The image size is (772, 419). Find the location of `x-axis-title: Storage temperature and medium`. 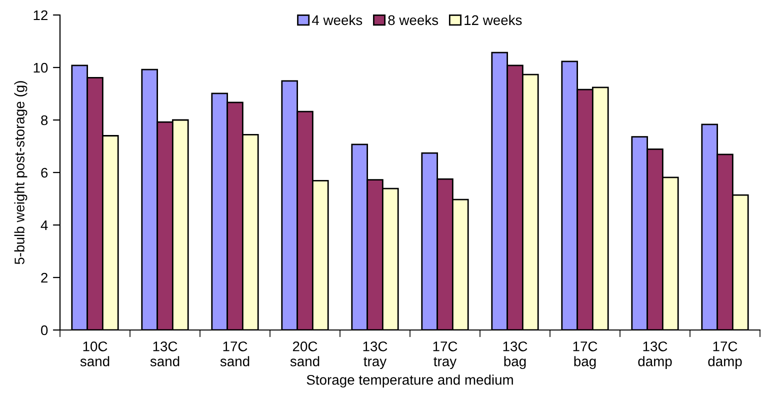

x-axis-title: Storage temperature and medium is located at coordinates (409, 381).